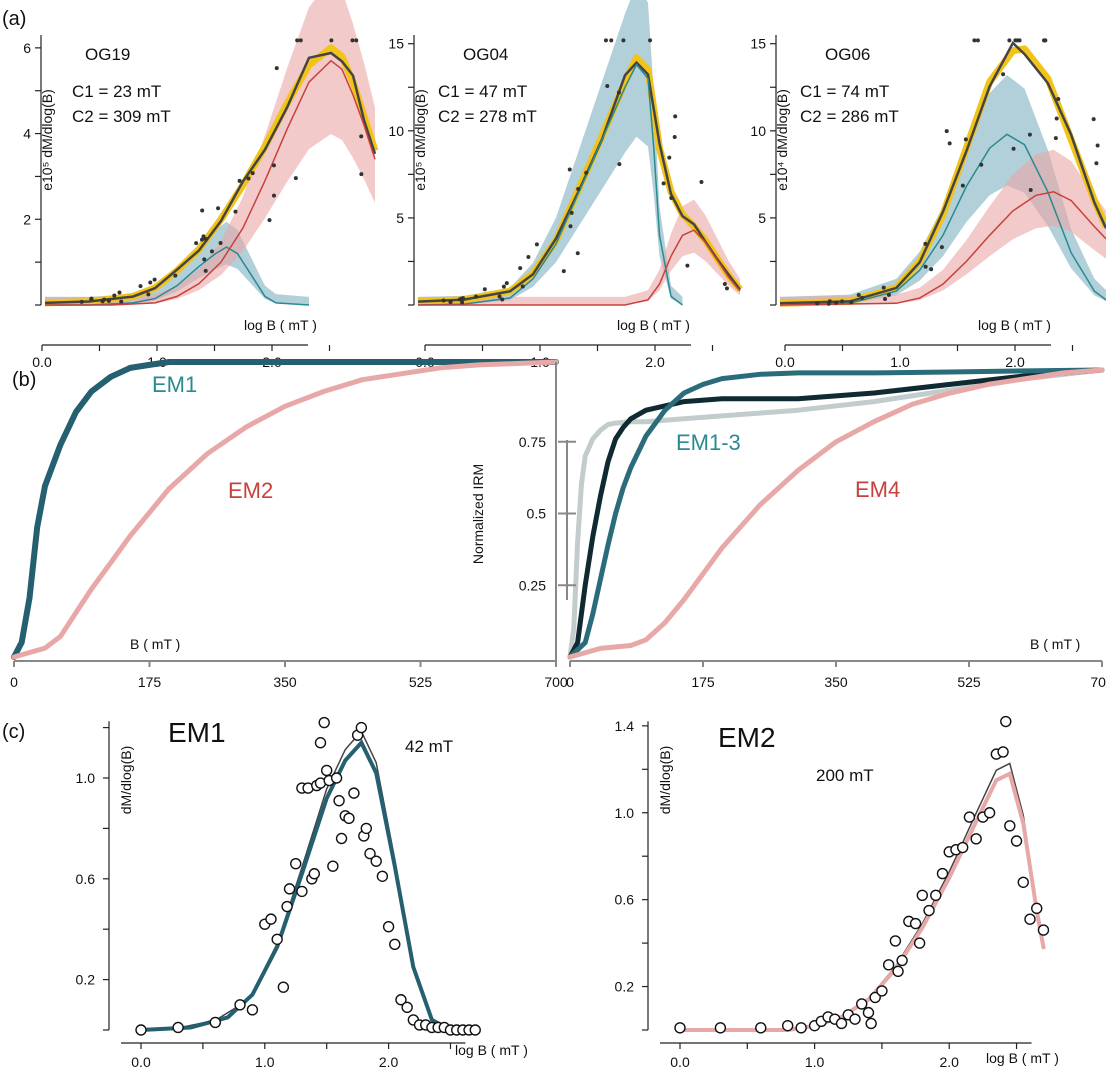 Image resolution: width=1106 pixels, height=1076 pixels. What do you see at coordinates (942, 219) in the screenshot?
I see `panel-a-og06-c1-line` at bounding box center [942, 219].